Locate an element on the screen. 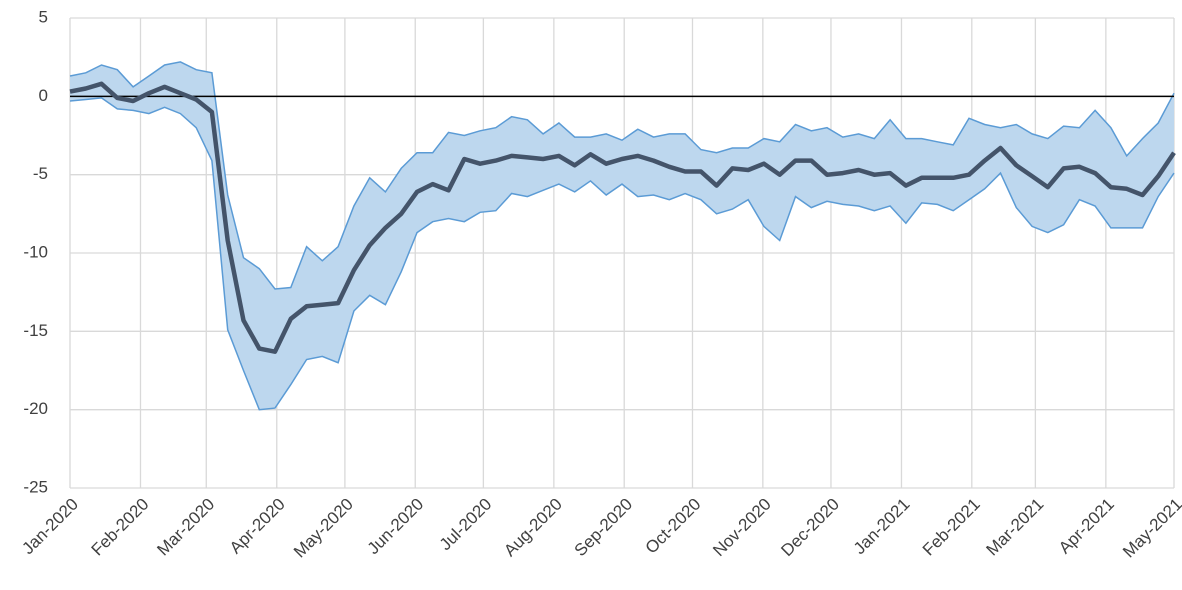  x-tick-label: Feb-2020 is located at coordinates (120, 527).